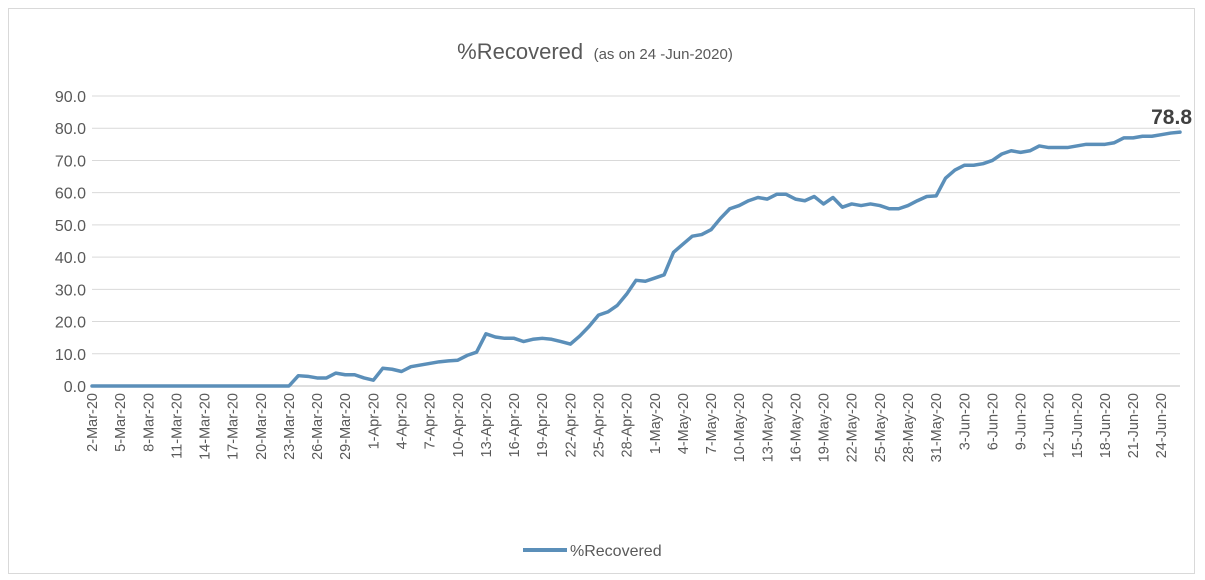  I want to click on x-tick-label: 1-Apr-20, so click(374, 421).